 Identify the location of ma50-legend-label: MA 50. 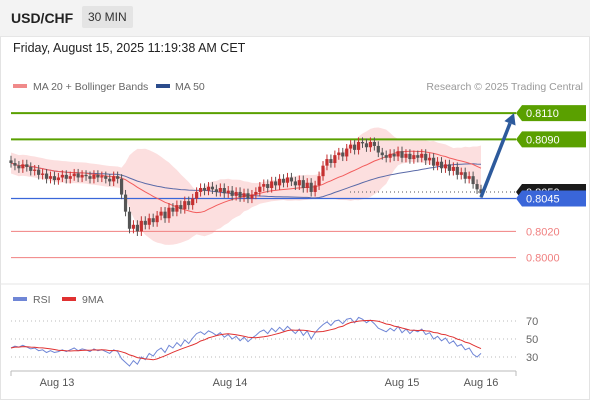
(190, 87).